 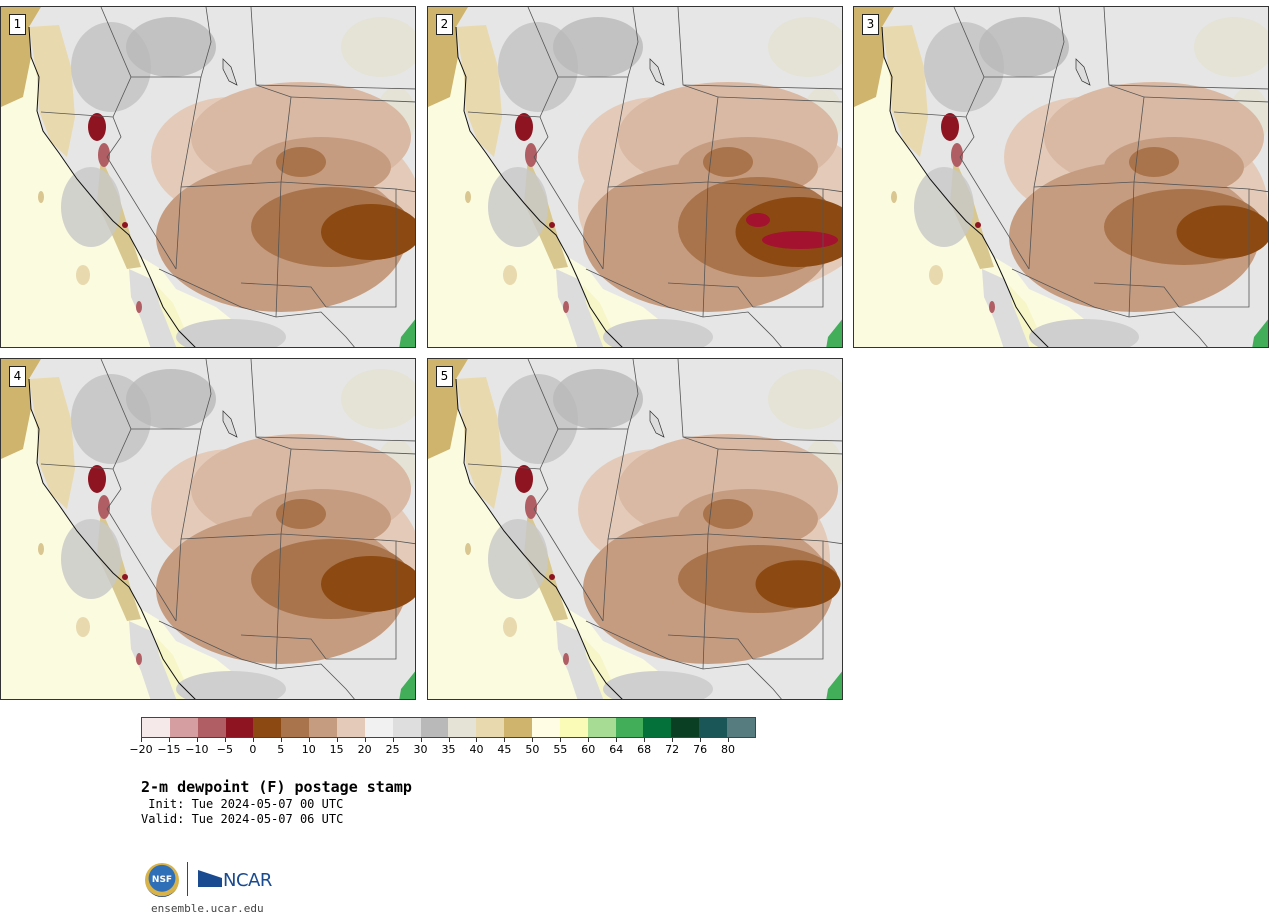 What do you see at coordinates (253, 749) in the screenshot?
I see `colorbar-tick-label: 0` at bounding box center [253, 749].